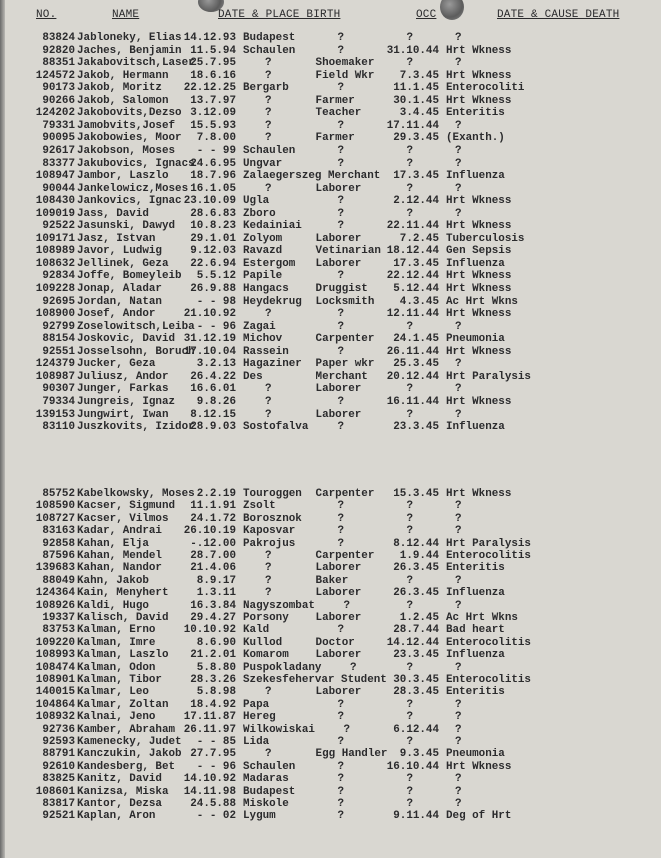  Describe the element at coordinates (312, 201) in the screenshot. I see `birth-place-occupation: Ugla ?` at that location.